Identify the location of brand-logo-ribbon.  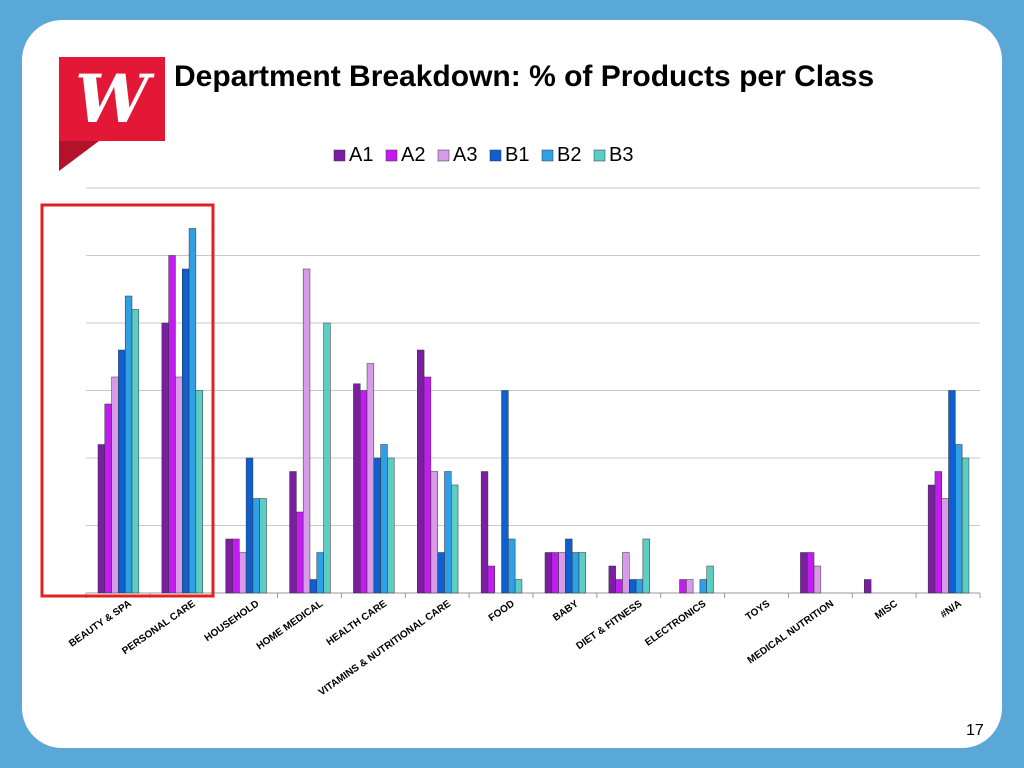
(79, 156).